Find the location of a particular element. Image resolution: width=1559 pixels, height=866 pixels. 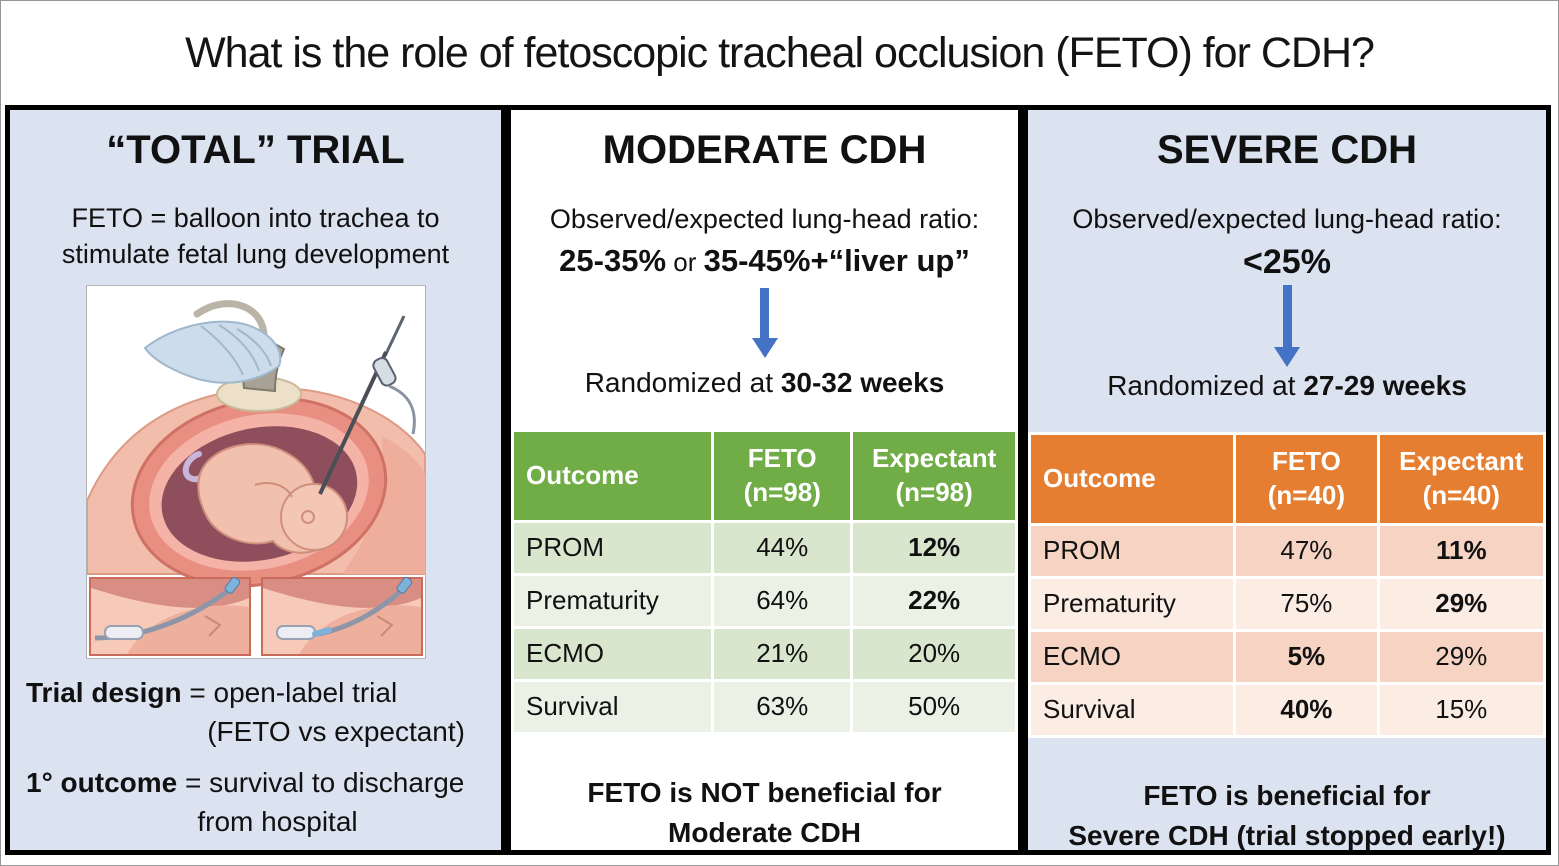

severe-conclusion-line1: FETO is beneficial for is located at coordinates (1287, 795).